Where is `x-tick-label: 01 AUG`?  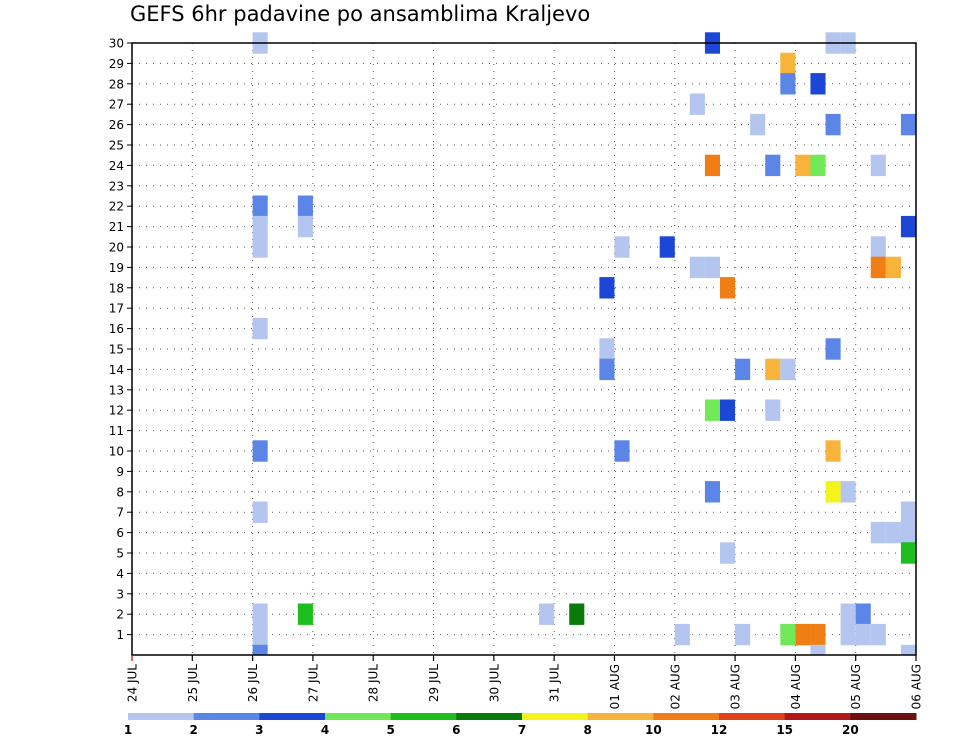
x-tick-label: 01 AUG is located at coordinates (615, 686).